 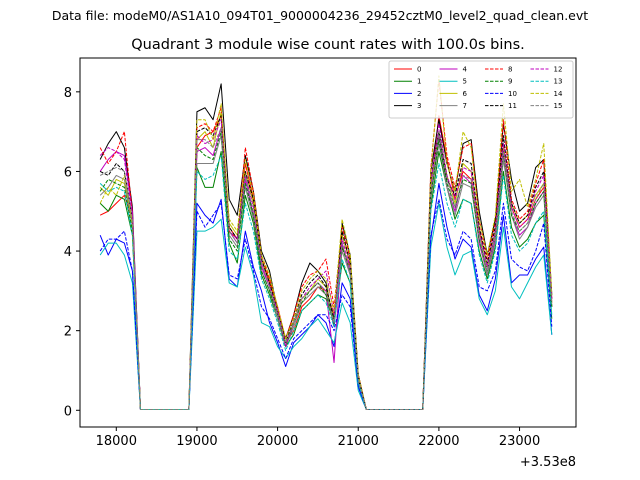 I want to click on legend-label-10: 10, so click(x=512, y=94).